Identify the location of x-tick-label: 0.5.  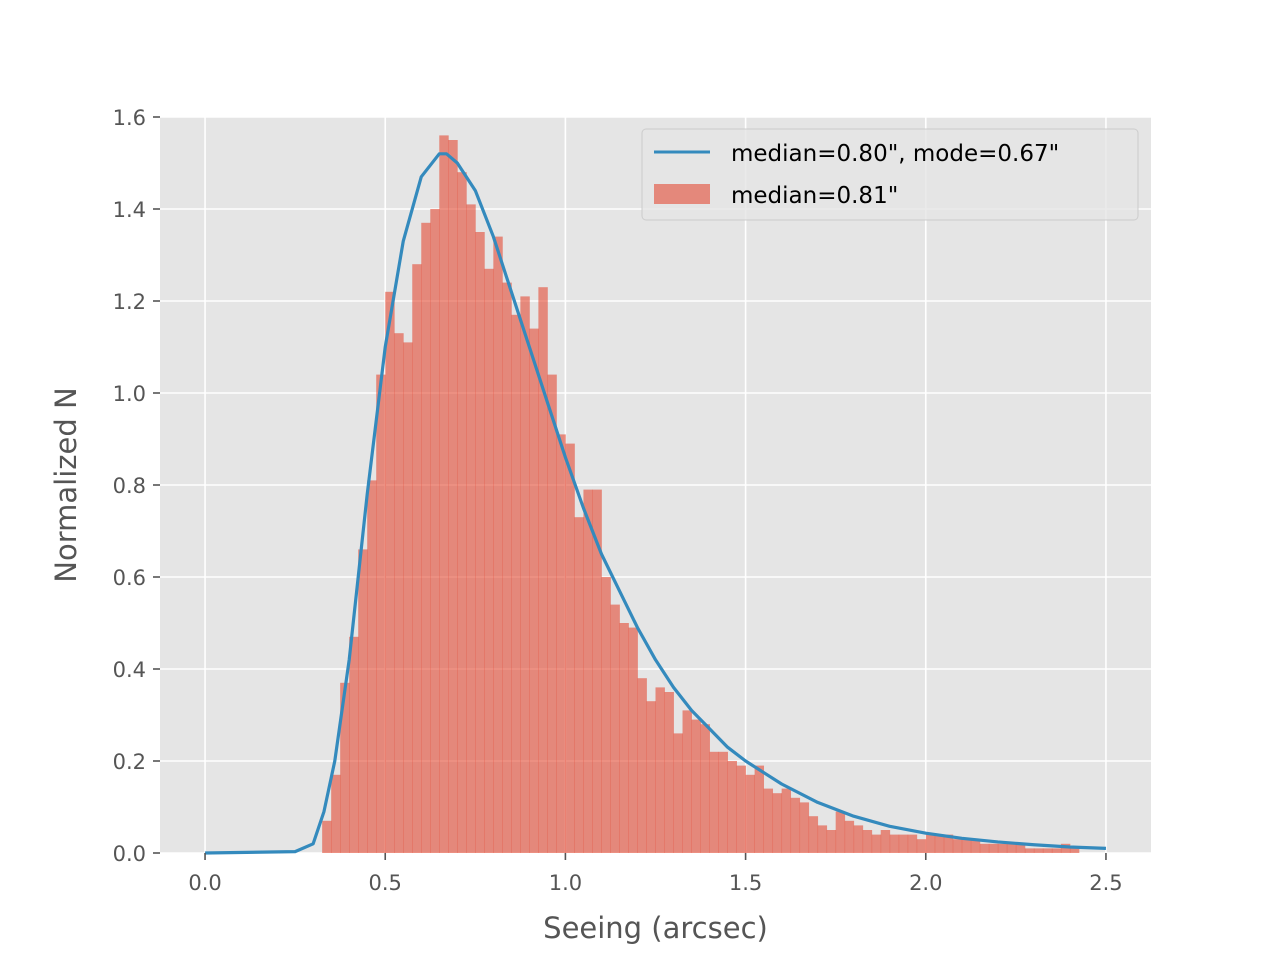
(385, 883).